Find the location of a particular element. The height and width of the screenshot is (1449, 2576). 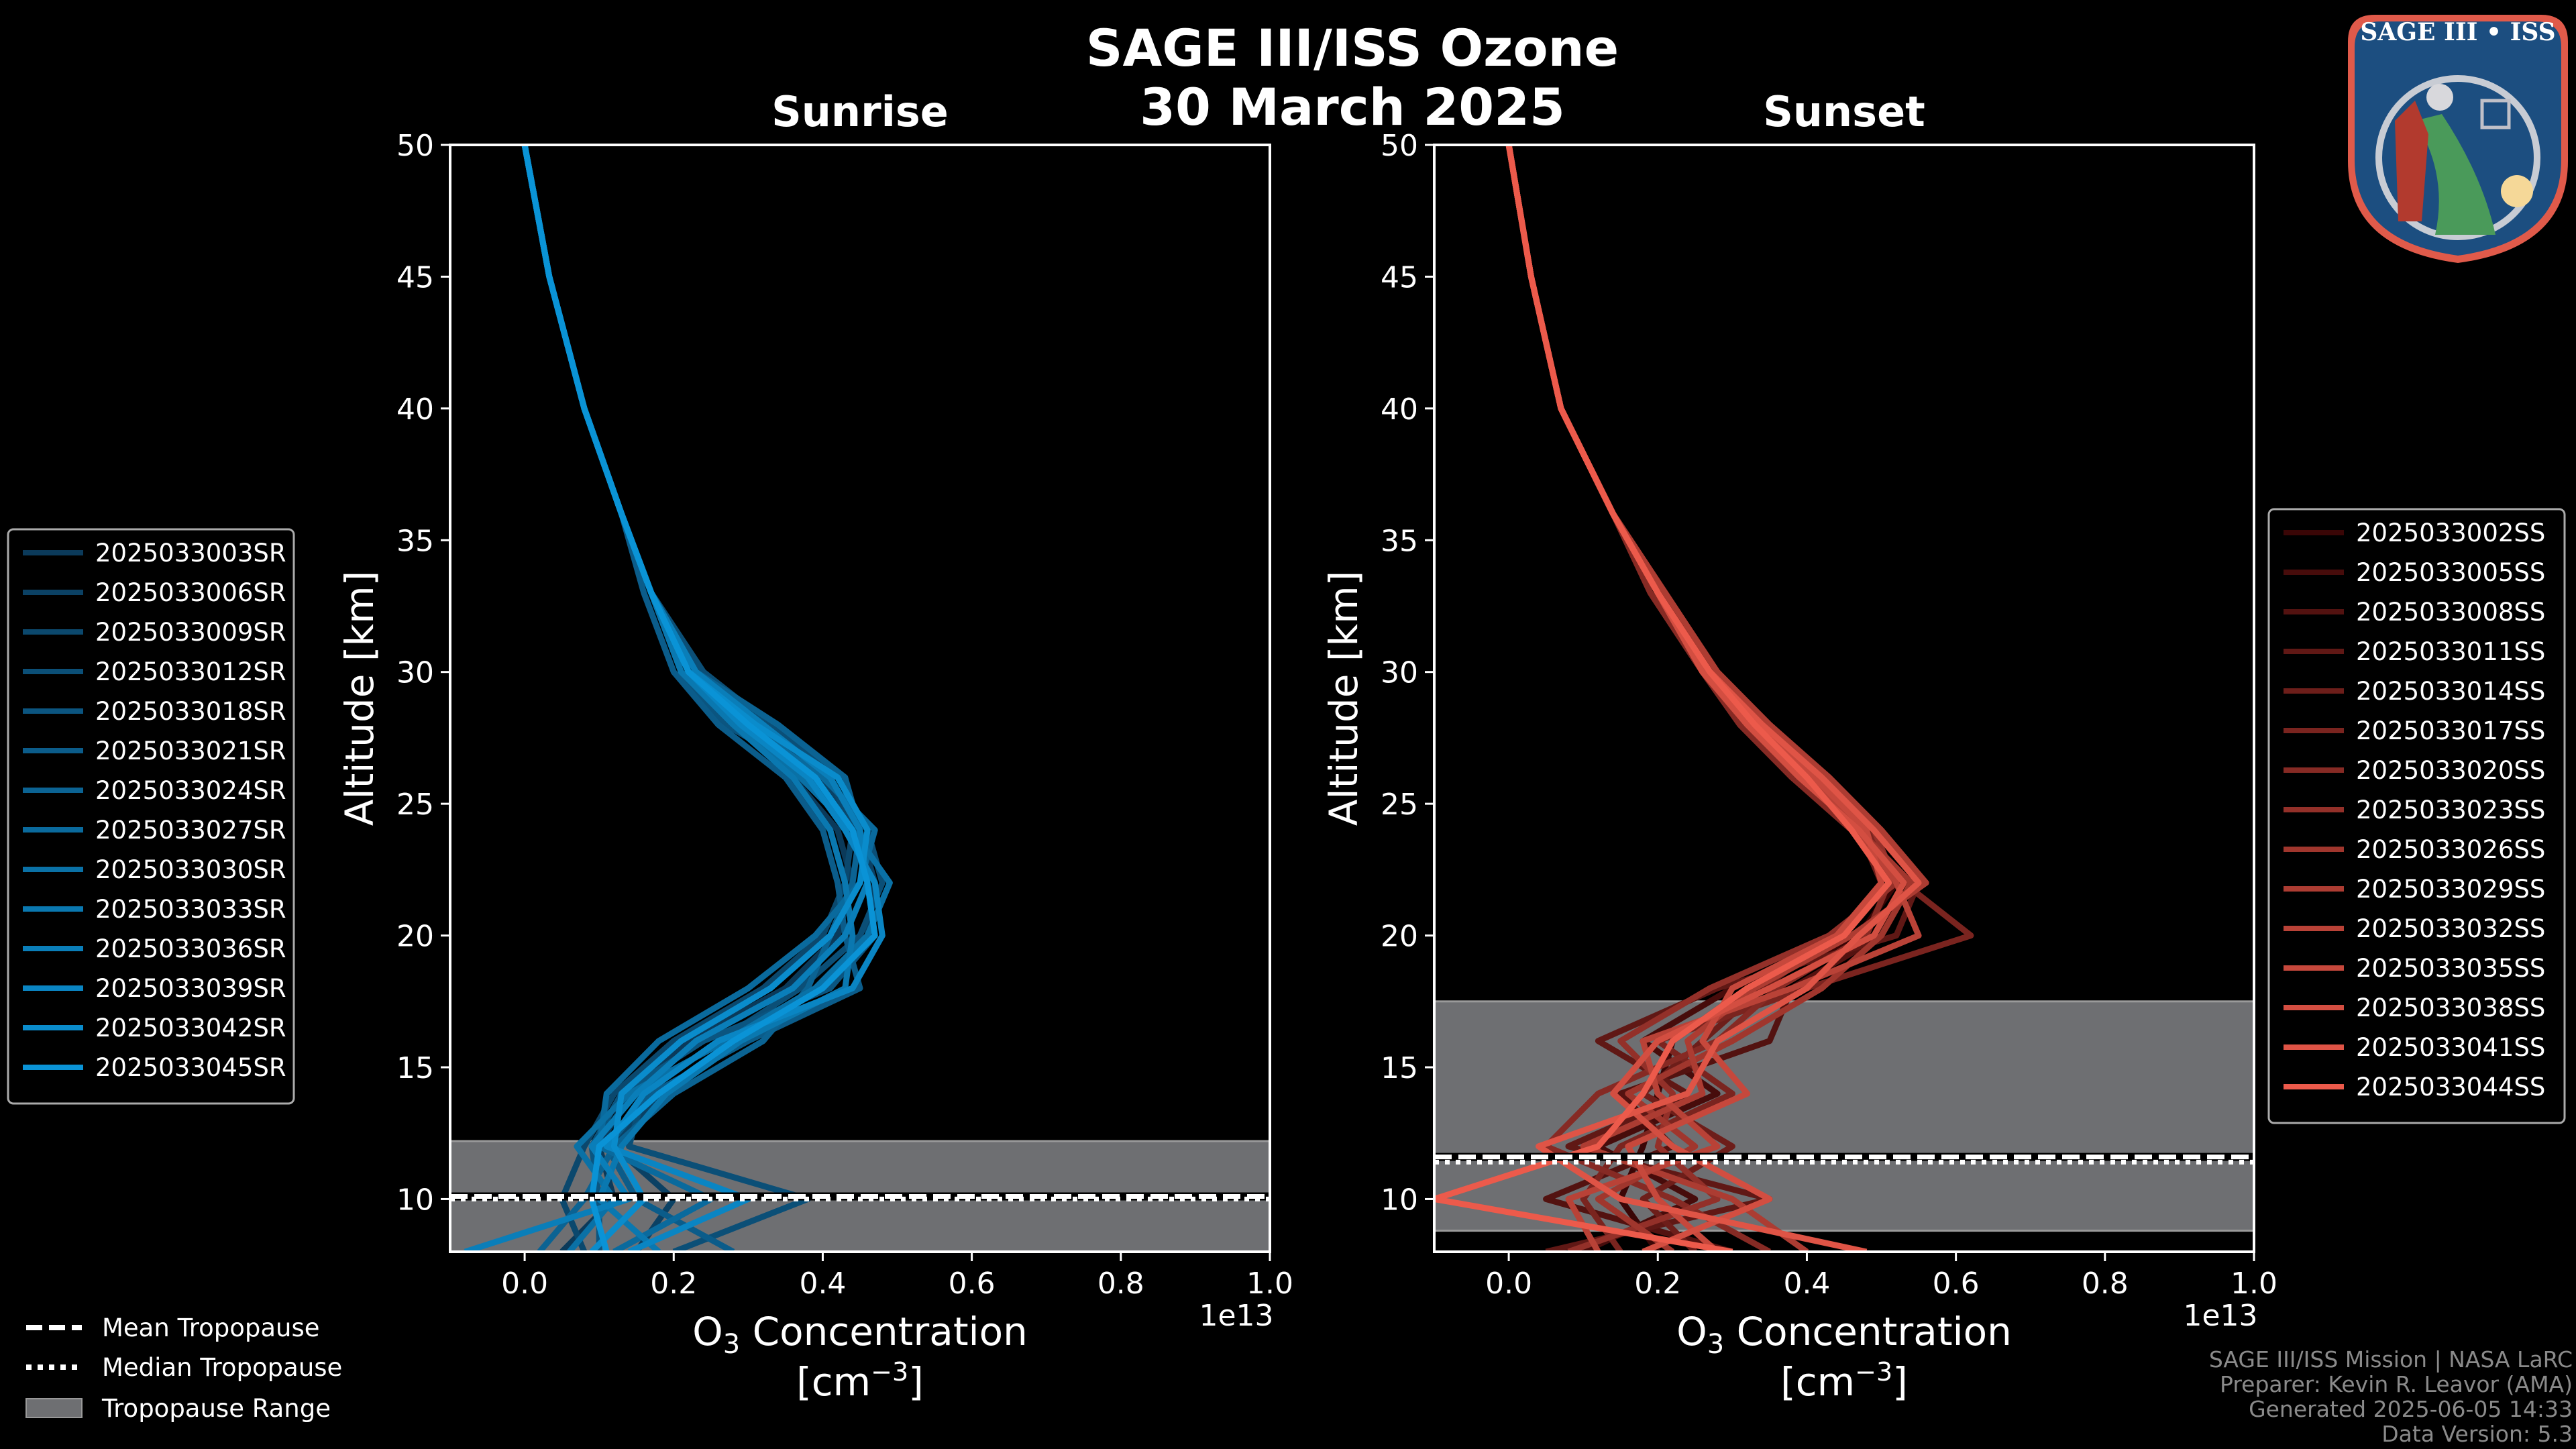

legend-entry: 2025033032SS is located at coordinates (2450, 928).